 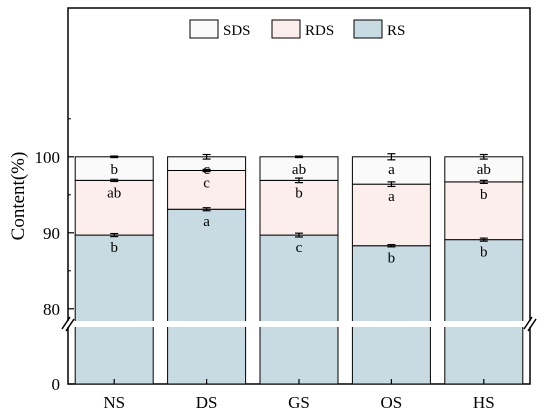 I want to click on axis-break-gap, so click(x=275, y=324).